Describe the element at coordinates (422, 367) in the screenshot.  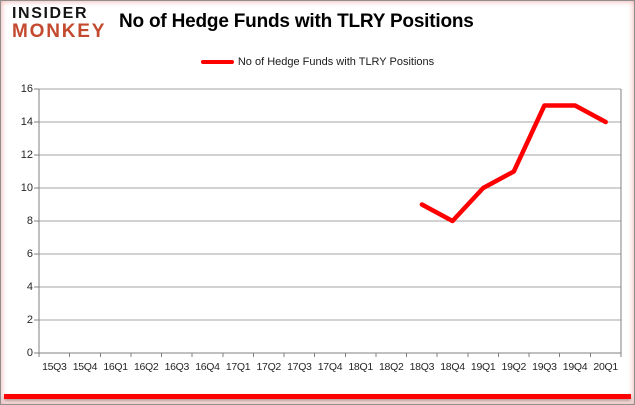
I see `x-axis-tick-label: 18Q3` at that location.